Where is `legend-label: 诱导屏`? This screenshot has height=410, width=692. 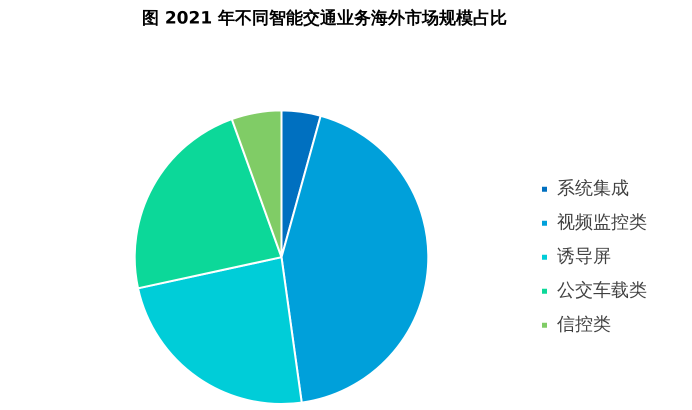 legend-label: 诱导屏 is located at coordinates (584, 256).